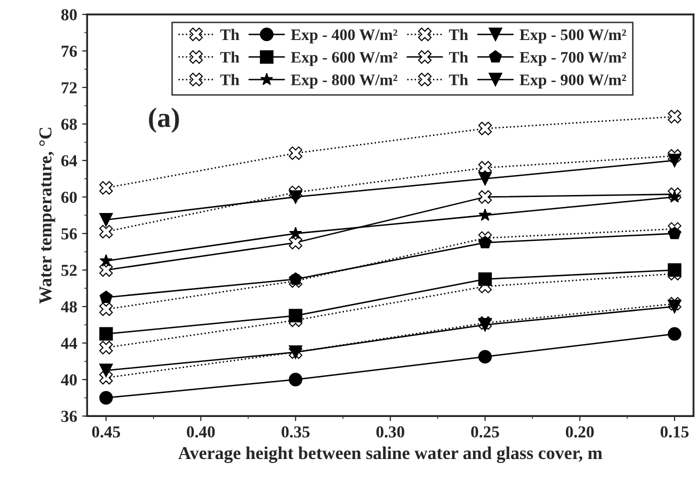 This screenshot has width=697, height=481. I want to click on y-tick-label: 80, so click(69, 14).